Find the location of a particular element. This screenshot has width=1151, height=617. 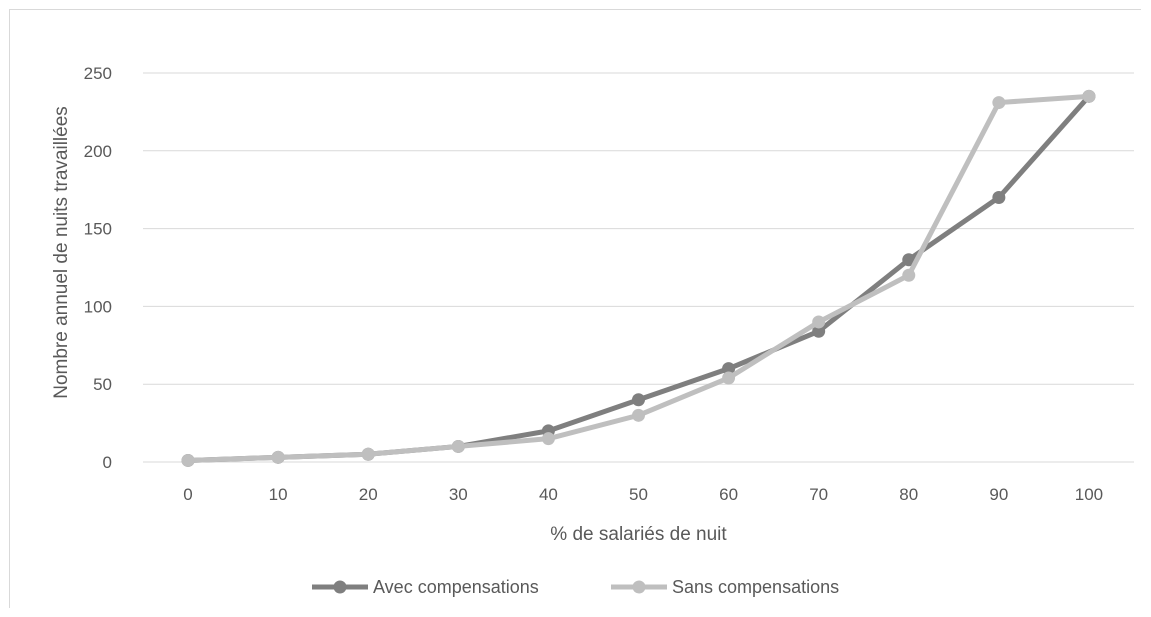

x-tick-label: 40 is located at coordinates (548, 494).